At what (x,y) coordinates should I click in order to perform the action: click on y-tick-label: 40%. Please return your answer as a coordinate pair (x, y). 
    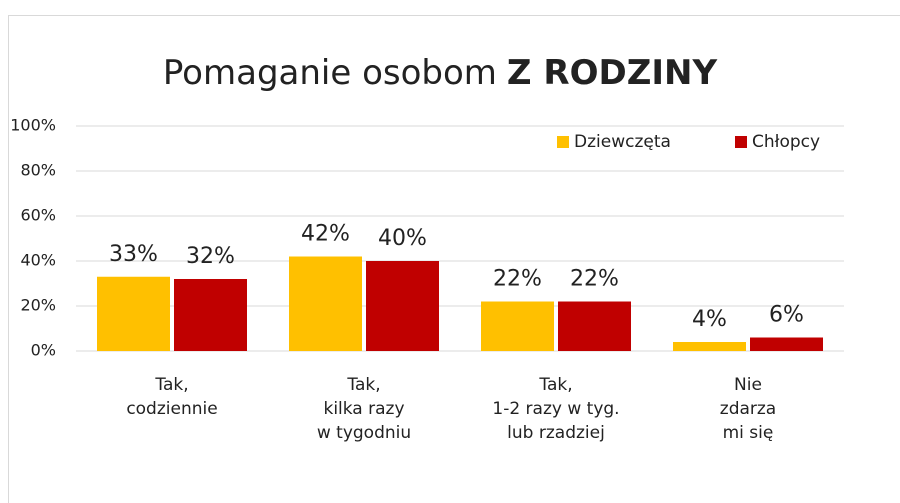
    Looking at the image, I should click on (38, 260).